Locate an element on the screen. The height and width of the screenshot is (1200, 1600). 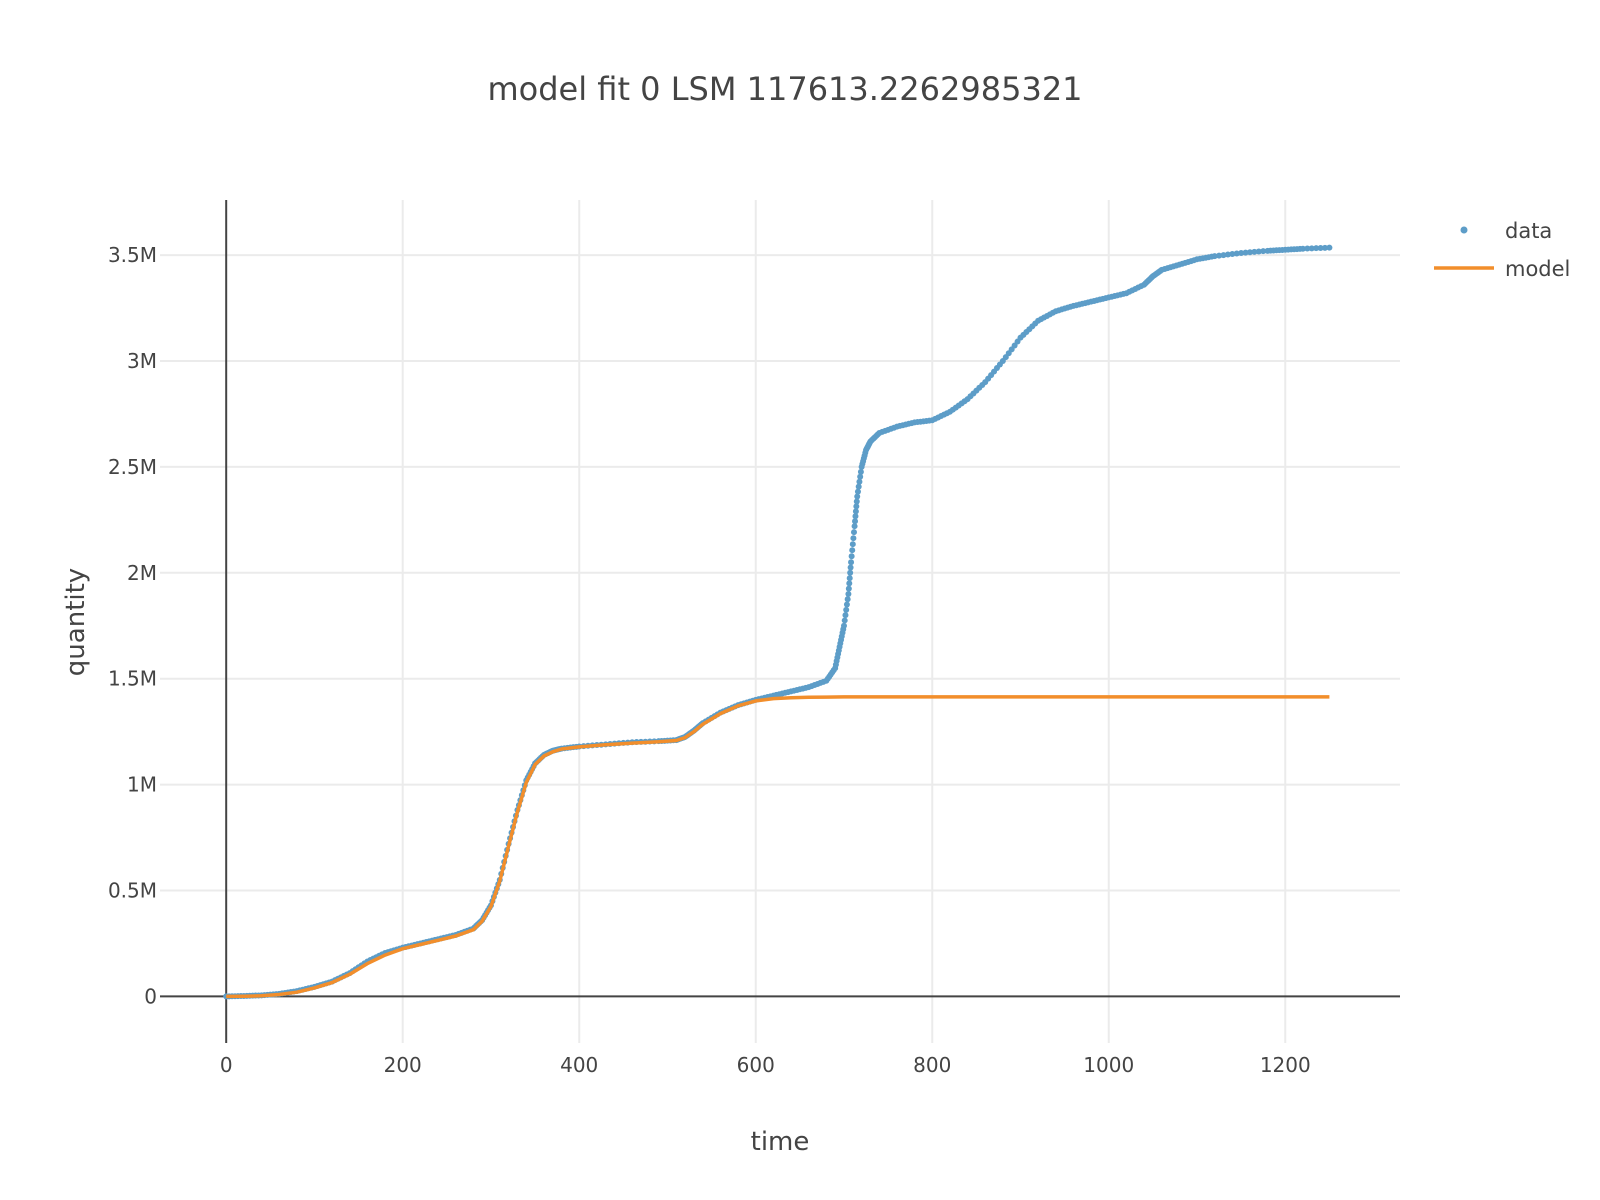
y-tick-label: 2.5M is located at coordinates (132, 467).